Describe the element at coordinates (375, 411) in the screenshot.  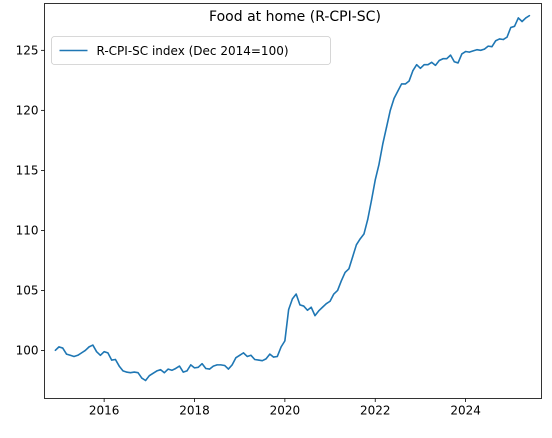
I see `x-tick-label: 2022` at that location.